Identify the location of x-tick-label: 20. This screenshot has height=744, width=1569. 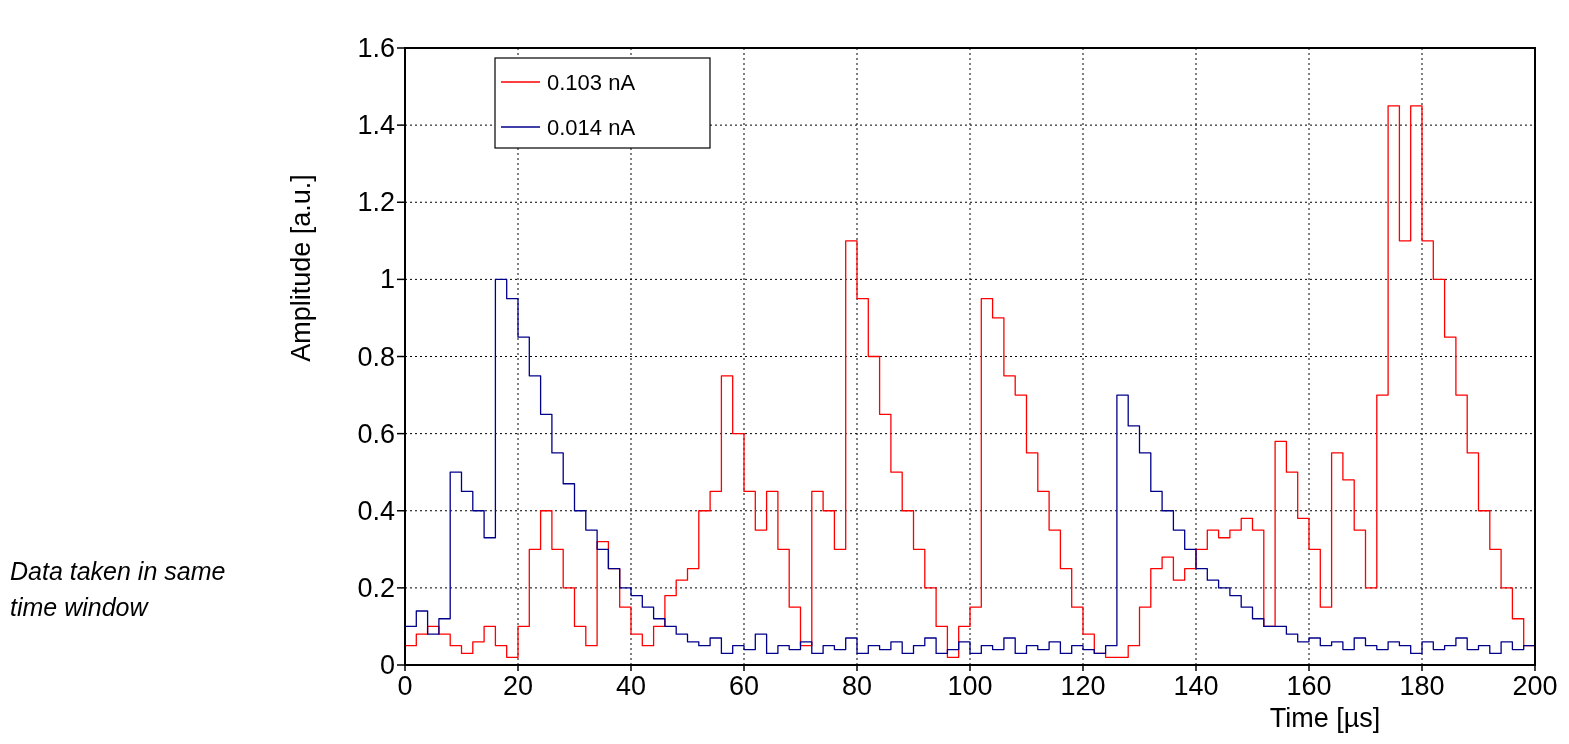
(518, 686).